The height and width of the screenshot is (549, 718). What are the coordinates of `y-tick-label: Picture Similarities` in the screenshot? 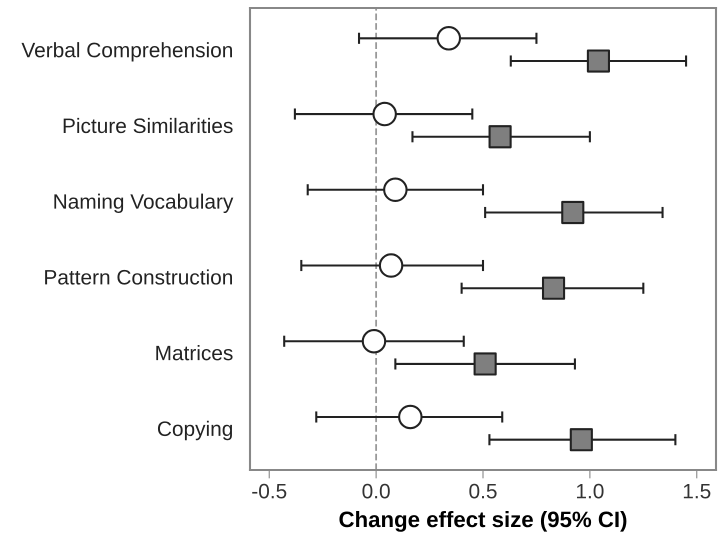 It's located at (148, 126).